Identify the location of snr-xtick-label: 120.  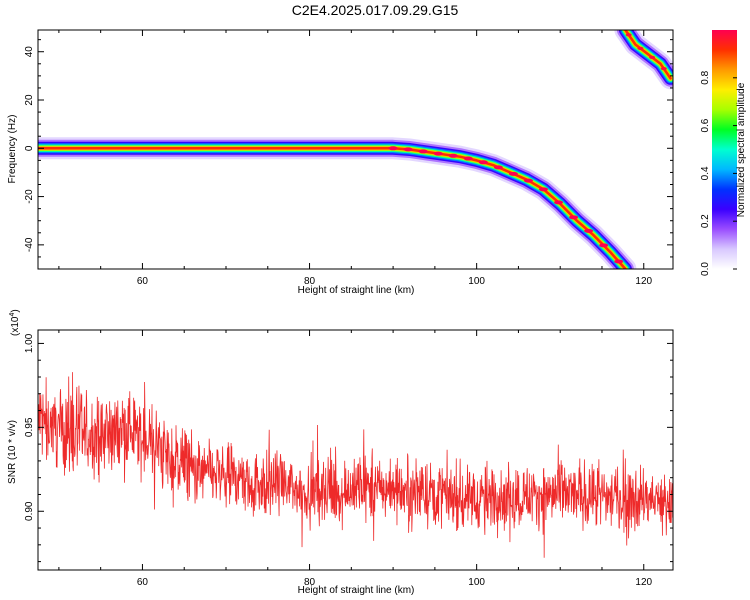
(643, 582).